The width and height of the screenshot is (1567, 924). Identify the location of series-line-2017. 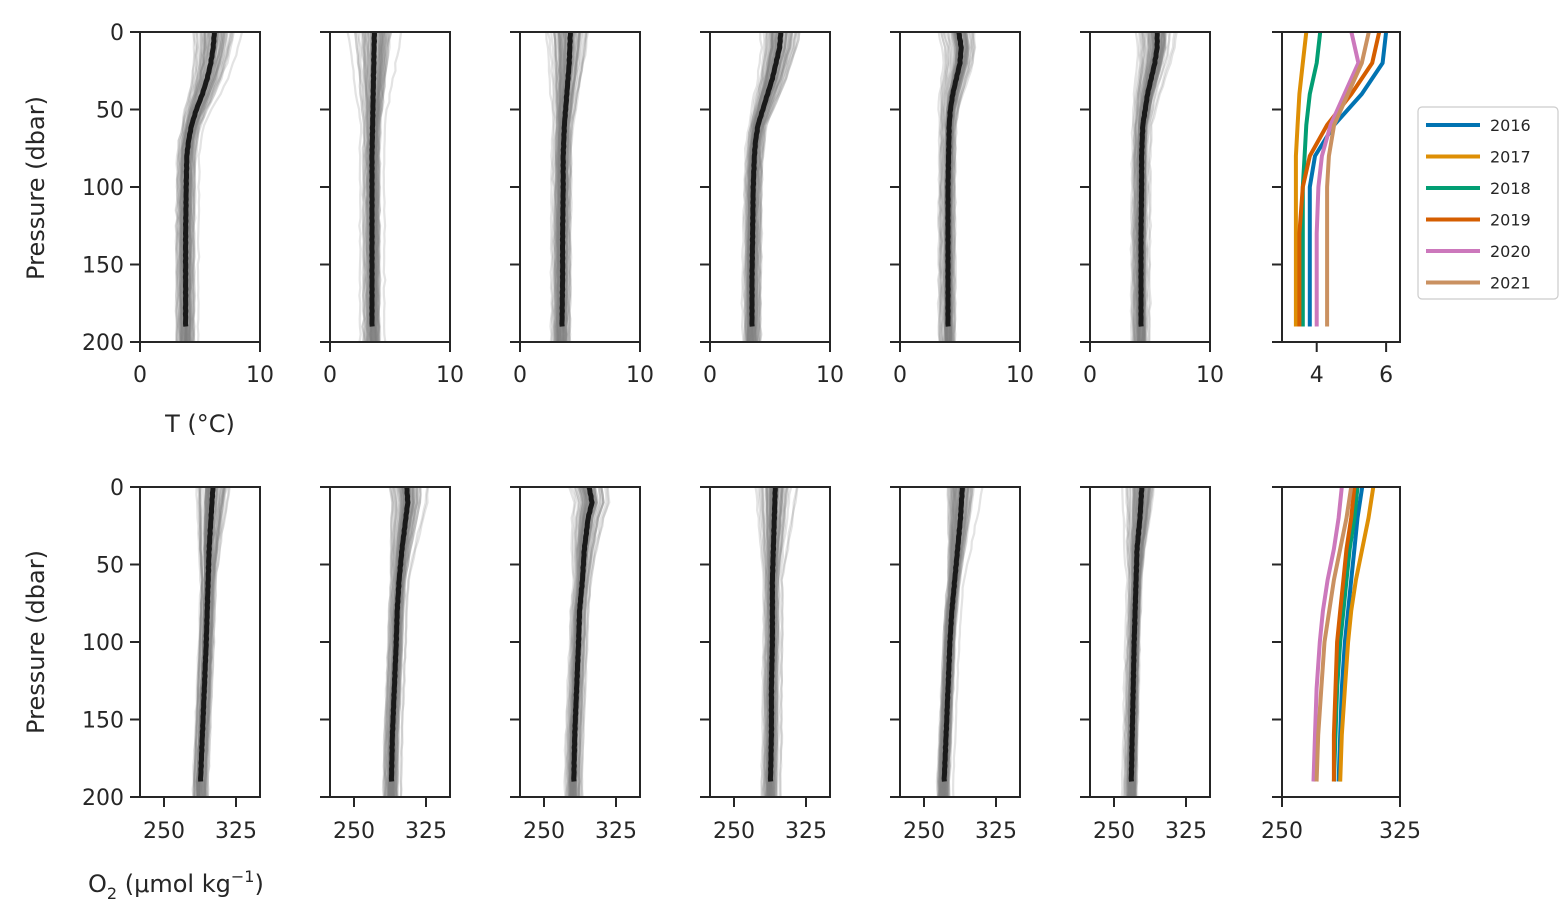
(1357, 634).